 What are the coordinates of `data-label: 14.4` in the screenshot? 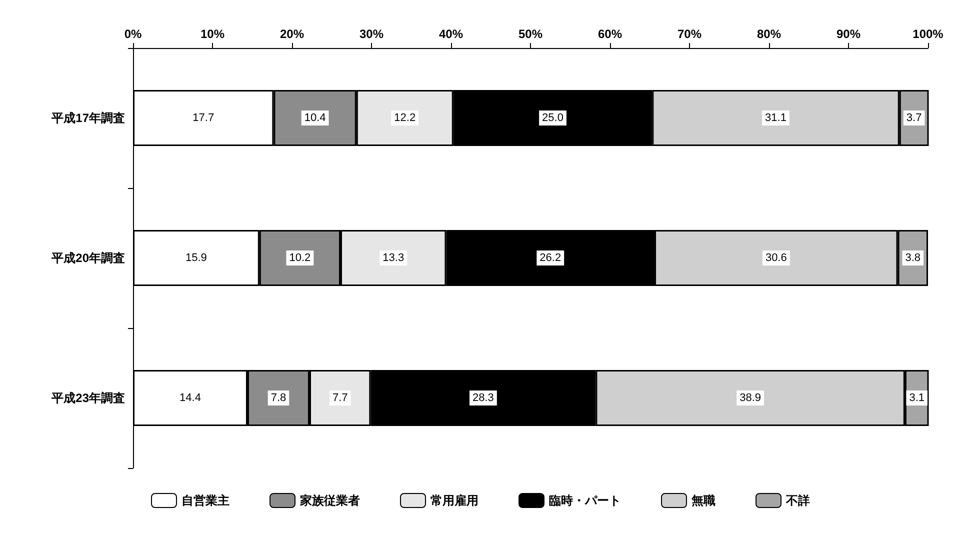 It's located at (190, 398).